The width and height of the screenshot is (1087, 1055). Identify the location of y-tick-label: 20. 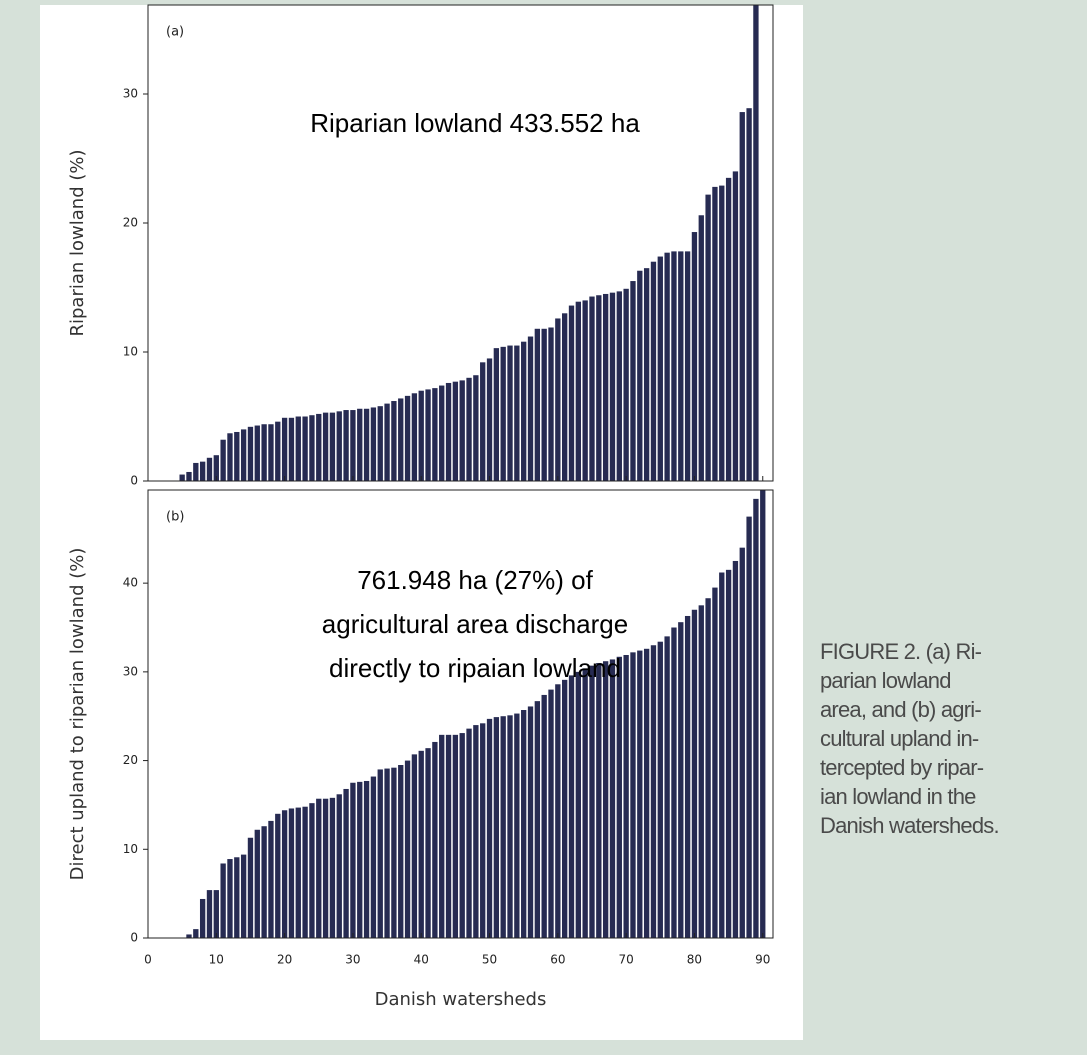
(130, 760).